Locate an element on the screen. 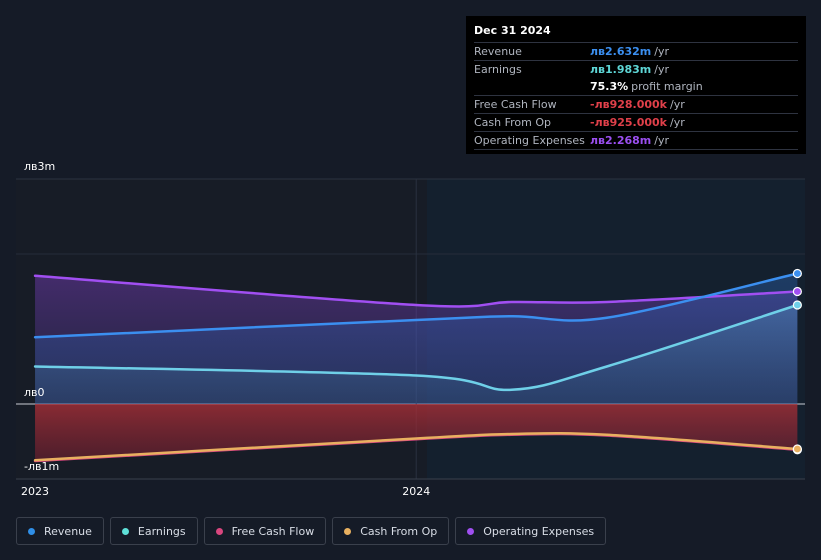  tooltip-row-revenue: Revenue лв2.632m /yr is located at coordinates (636, 51).